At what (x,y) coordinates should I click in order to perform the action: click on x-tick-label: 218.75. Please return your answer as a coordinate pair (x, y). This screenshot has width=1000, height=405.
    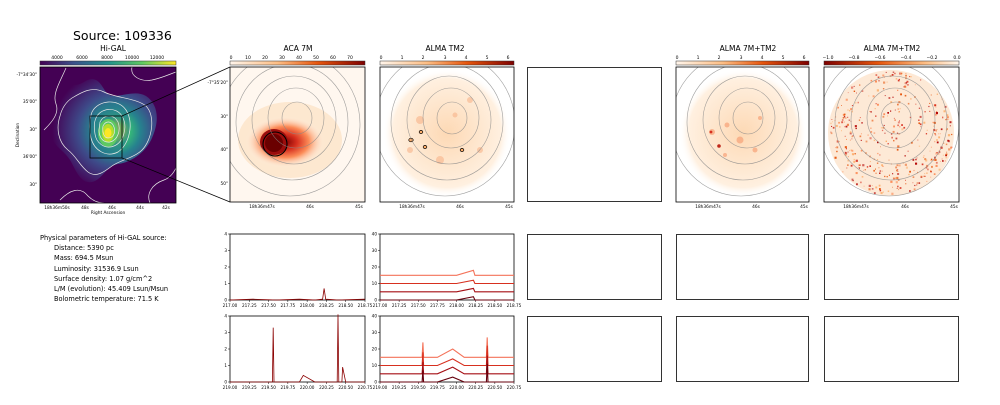
    Looking at the image, I should click on (514, 305).